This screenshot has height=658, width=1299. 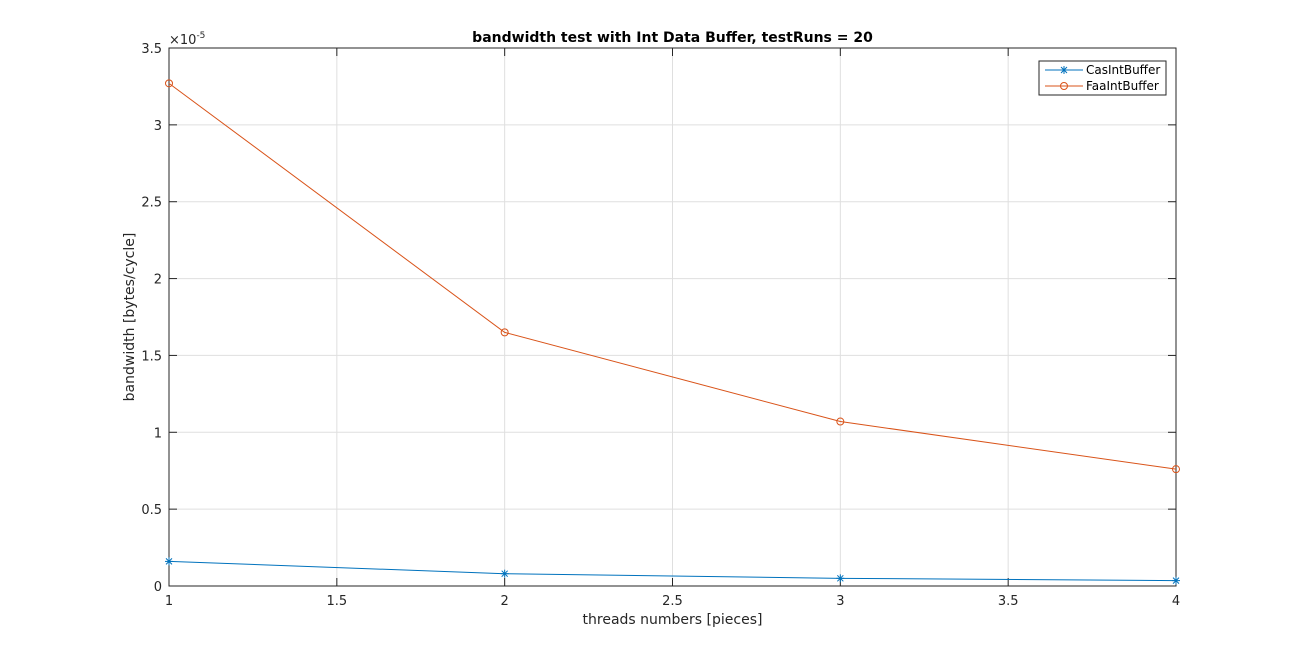 What do you see at coordinates (200, 36) in the screenshot?
I see `y-exponent-power: -5` at bounding box center [200, 36].